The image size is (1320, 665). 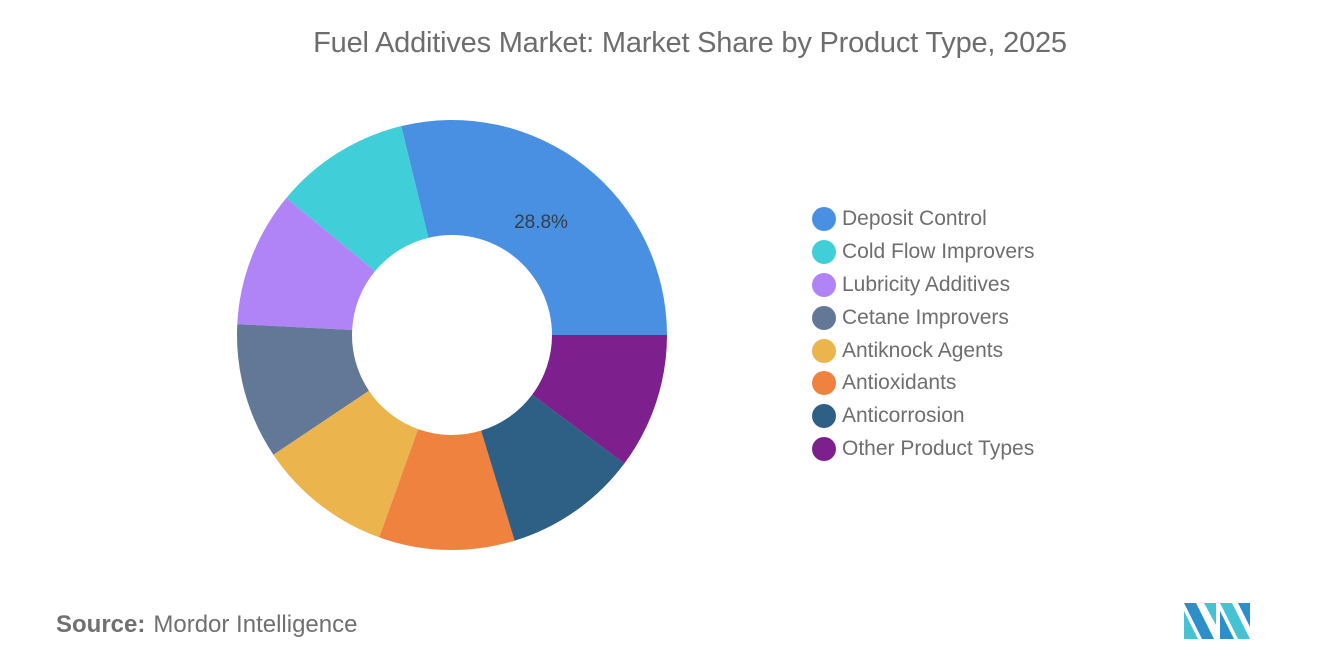 I want to click on legend-item-lubricity-additives: Lubricity Additives, so click(x=923, y=285).